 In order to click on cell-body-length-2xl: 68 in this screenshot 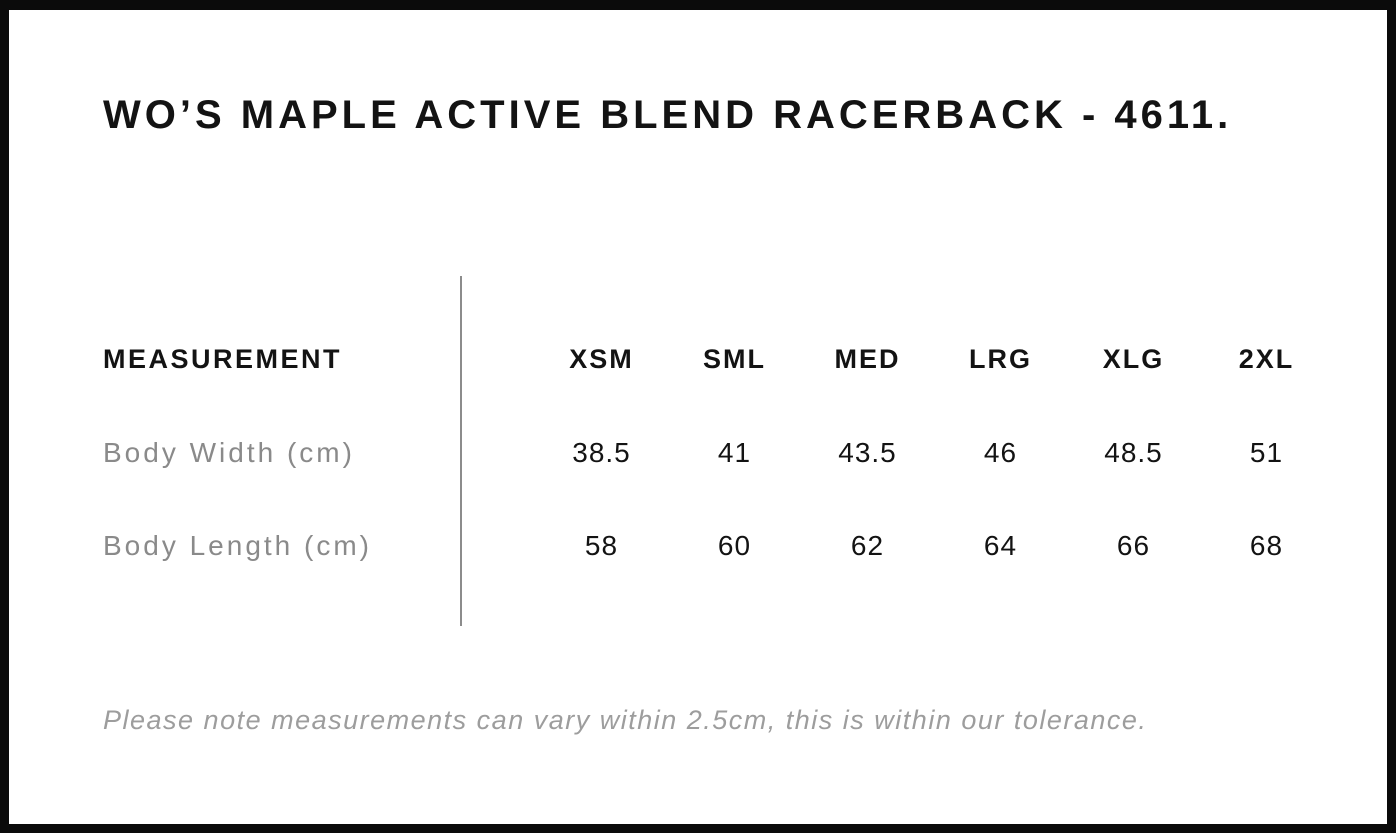, I will do `click(1266, 545)`.